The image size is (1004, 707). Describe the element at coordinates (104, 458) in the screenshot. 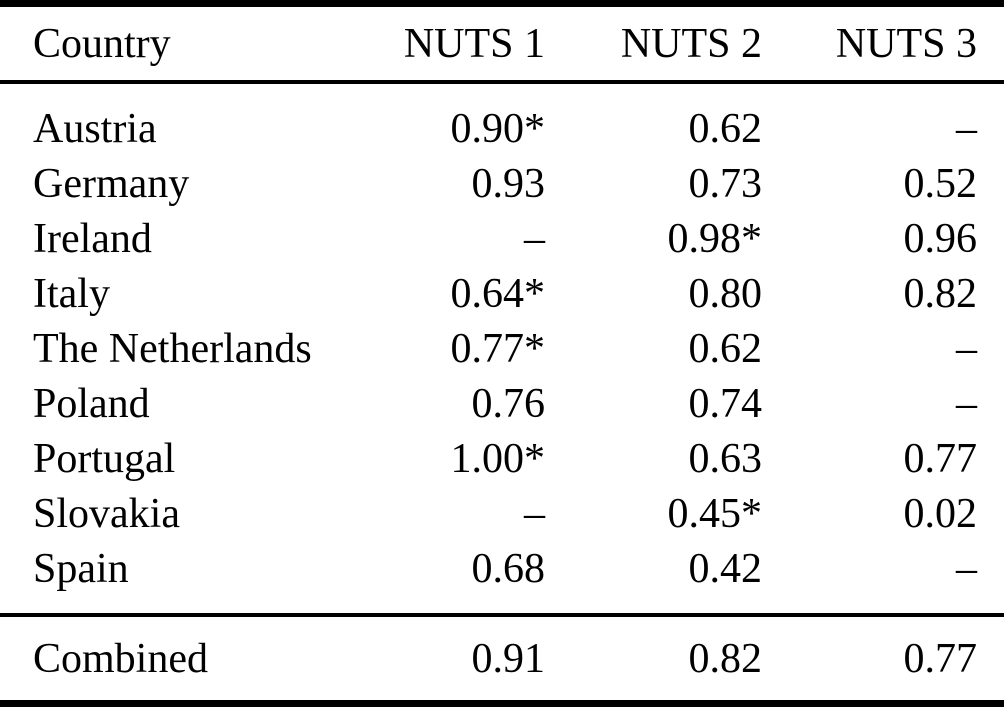

I see `country-cell: Portugal` at that location.